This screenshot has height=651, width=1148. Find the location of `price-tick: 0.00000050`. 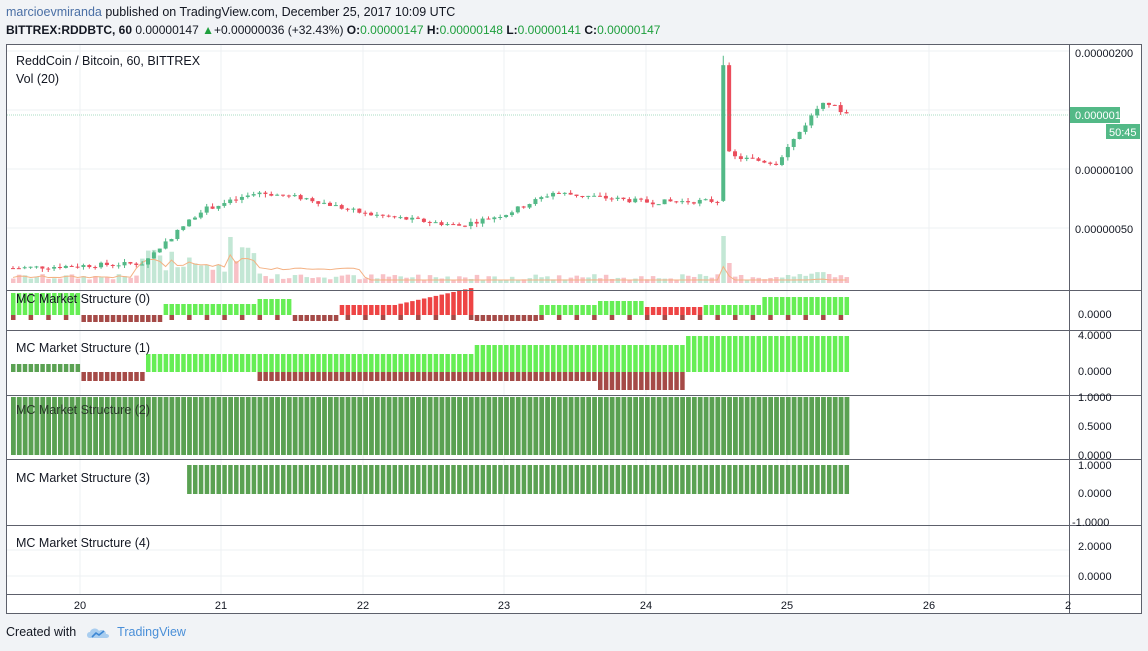

price-tick: 0.00000050 is located at coordinates (1104, 230).